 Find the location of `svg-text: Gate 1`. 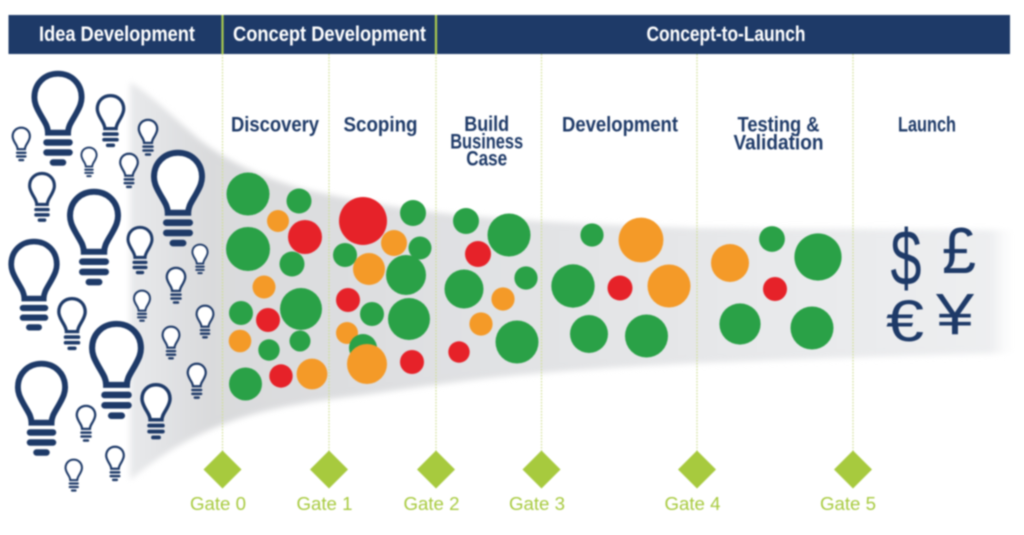

svg-text: Gate 1 is located at coordinates (325, 504).